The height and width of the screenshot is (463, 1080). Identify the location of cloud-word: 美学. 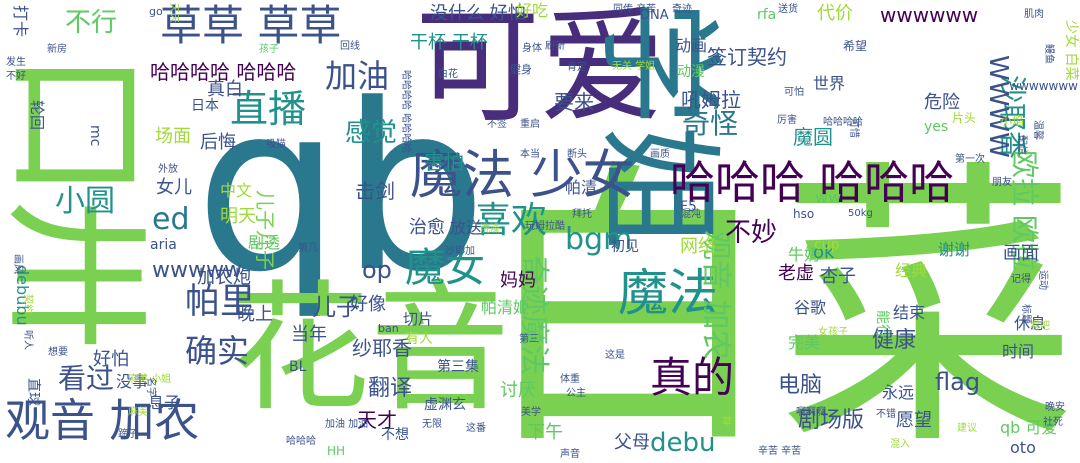
(531, 412).